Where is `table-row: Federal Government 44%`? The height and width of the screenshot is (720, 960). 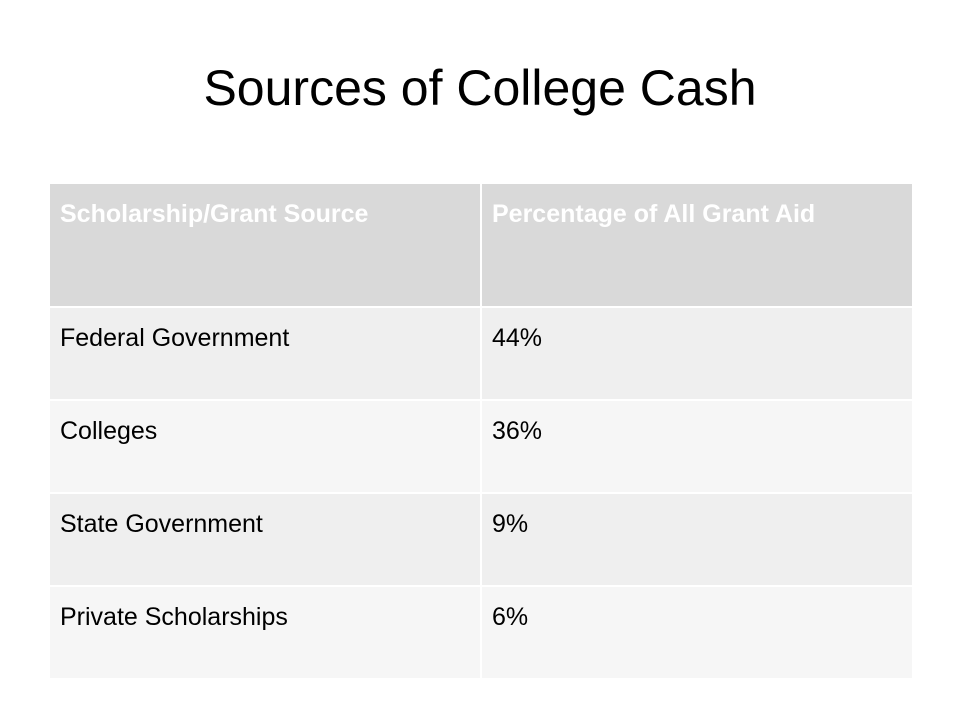 table-row: Federal Government 44% is located at coordinates (481, 353).